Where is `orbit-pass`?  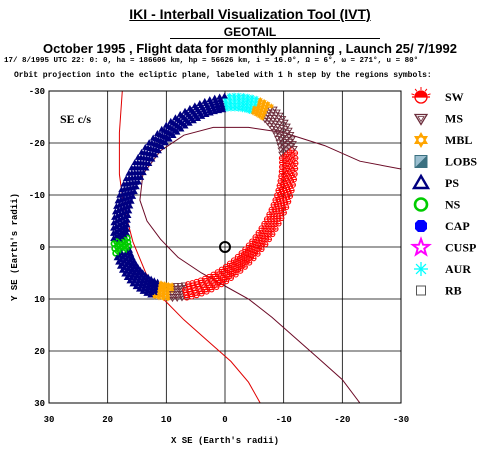 orbit-pass is located at coordinates (204, 197).